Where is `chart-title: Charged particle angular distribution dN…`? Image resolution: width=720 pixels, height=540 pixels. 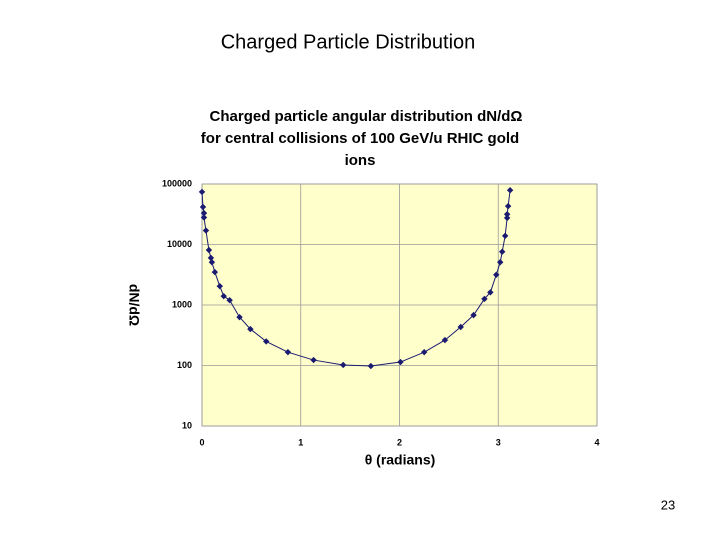 chart-title: Charged particle angular distribution dN… is located at coordinates (366, 116).